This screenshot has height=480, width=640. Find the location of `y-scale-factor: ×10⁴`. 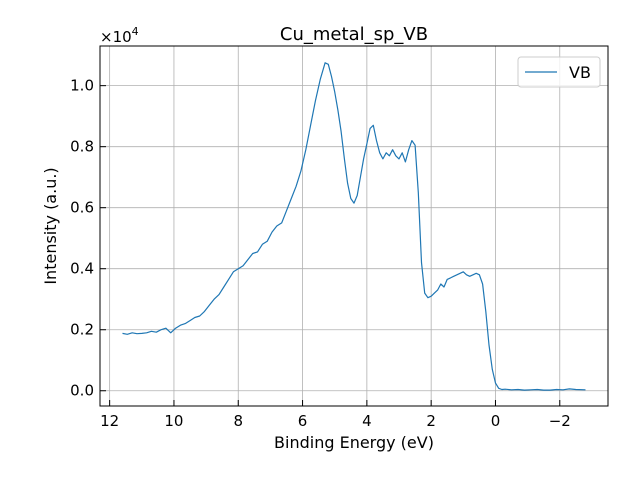

y-scale-factor: ×10⁴ is located at coordinates (119, 35).